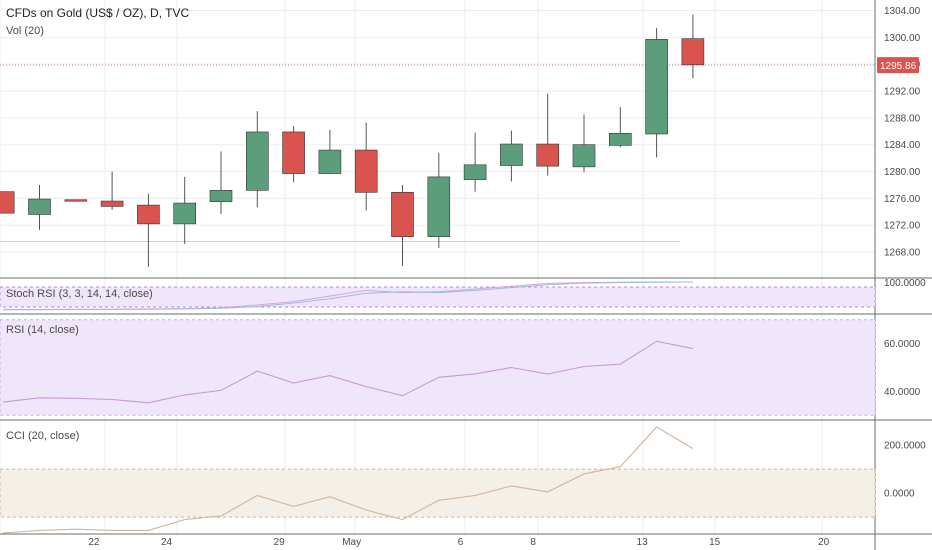 The image size is (932, 550). What do you see at coordinates (902, 344) in the screenshot?
I see `rsi-tick-label: 60.0000` at bounding box center [902, 344].